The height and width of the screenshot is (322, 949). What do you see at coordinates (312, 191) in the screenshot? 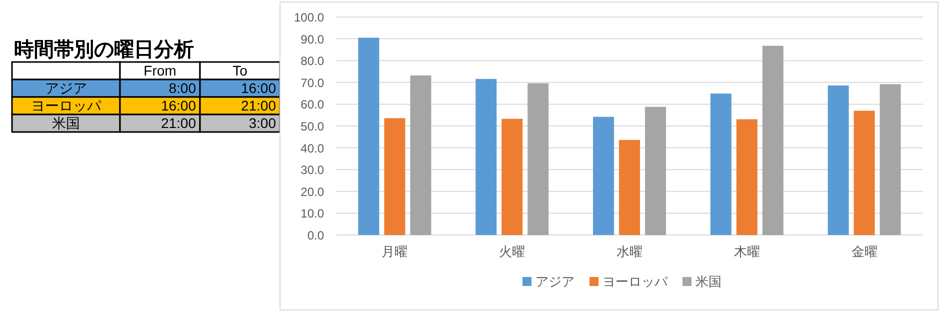
I see `y-tick-label: 20.0` at bounding box center [312, 191].